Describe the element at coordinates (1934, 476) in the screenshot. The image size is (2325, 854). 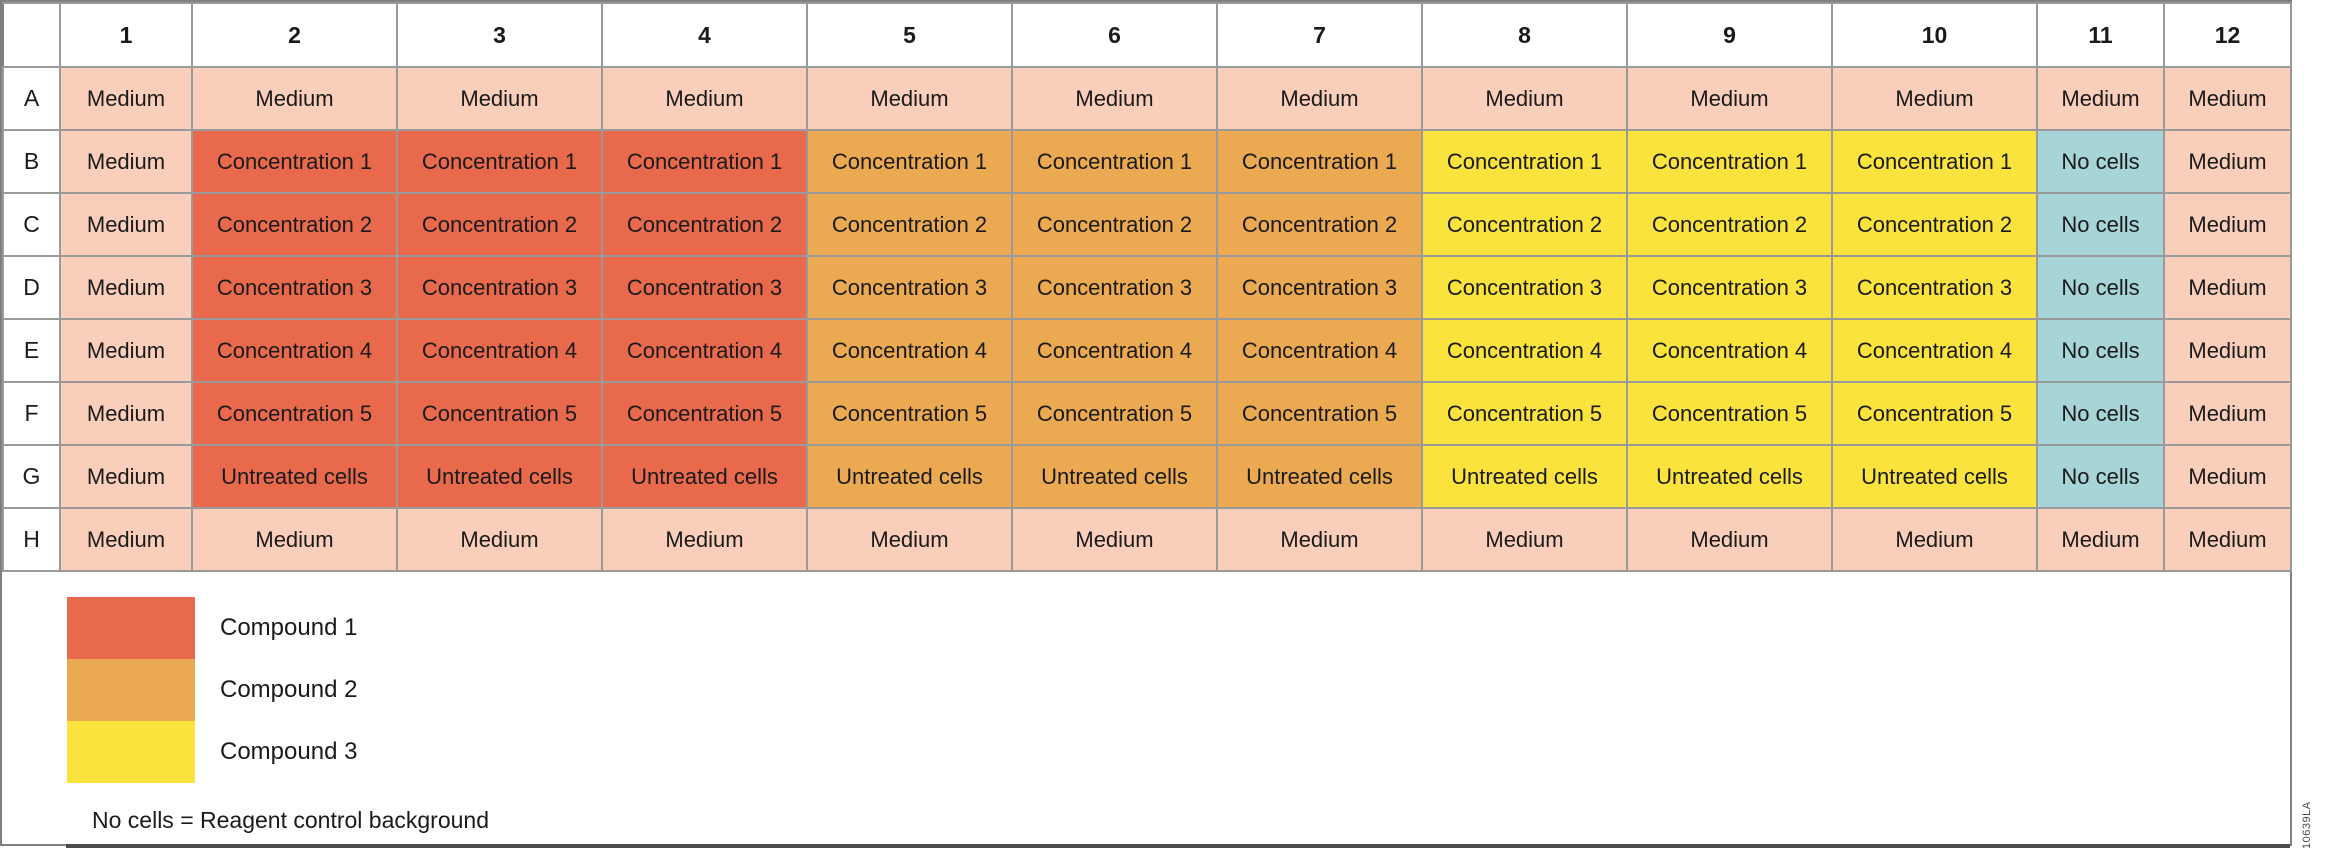
I see `plate-cell-G10: Untreated cells` at that location.